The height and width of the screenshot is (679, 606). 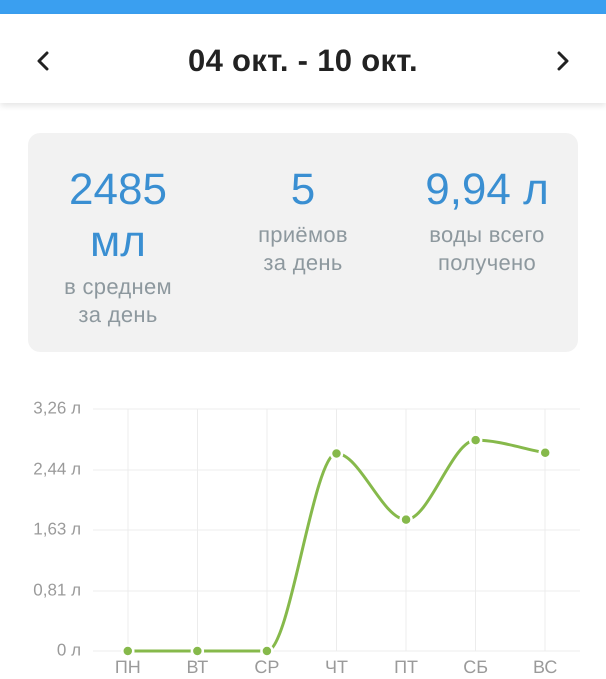 I want to click on text: 5, so click(x=303, y=190).